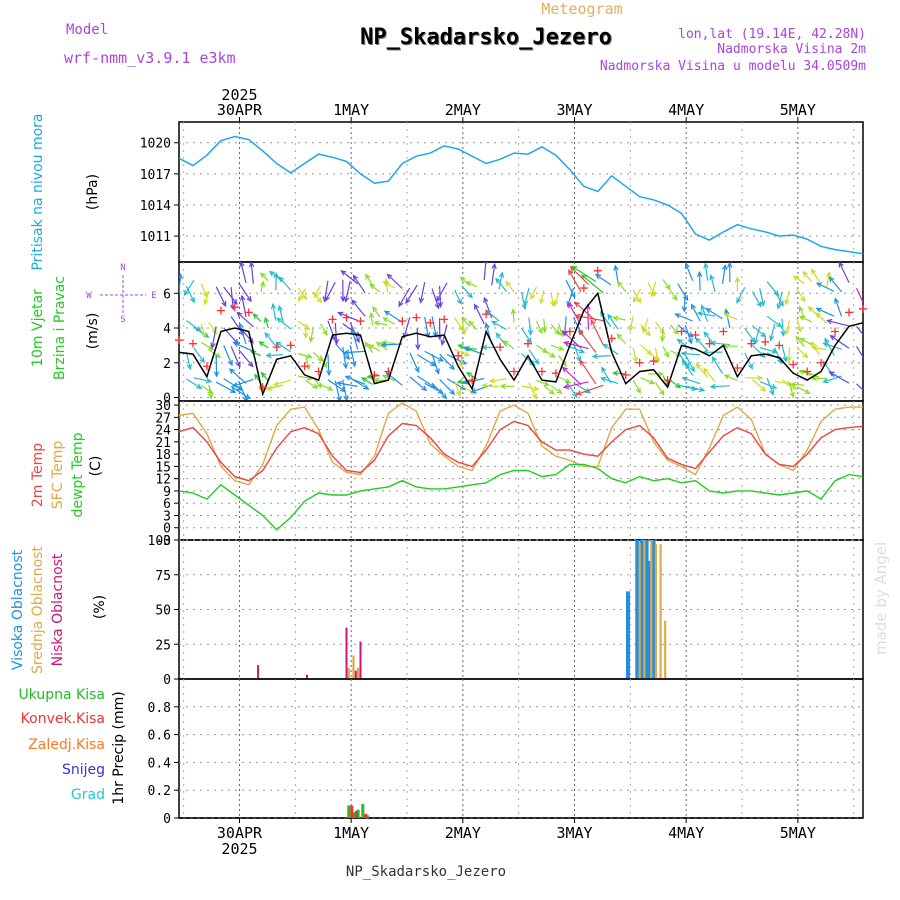 This screenshot has height=900, width=900. Describe the element at coordinates (791, 49) in the screenshot. I see `altitude-label: Nadmorska Visina 2m` at that location.